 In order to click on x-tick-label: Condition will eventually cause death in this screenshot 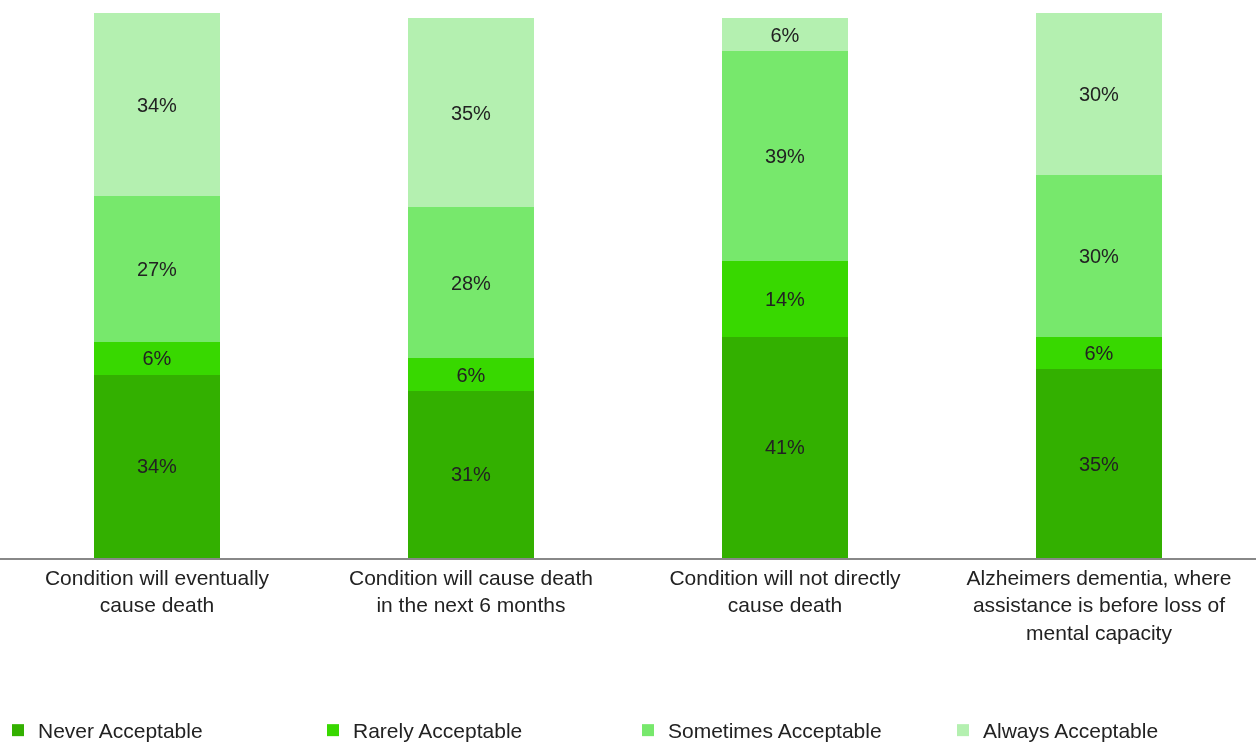, I will do `click(157, 591)`.